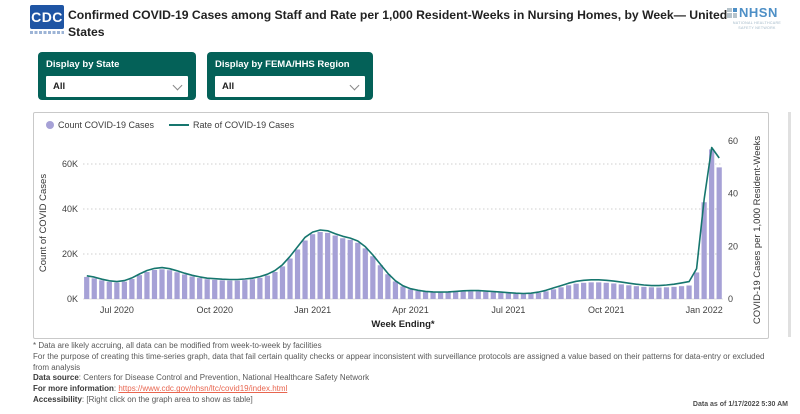 The width and height of the screenshot is (800, 414). Describe the element at coordinates (508, 310) in the screenshot. I see `x-axis-tick: Jul 2021` at that location.